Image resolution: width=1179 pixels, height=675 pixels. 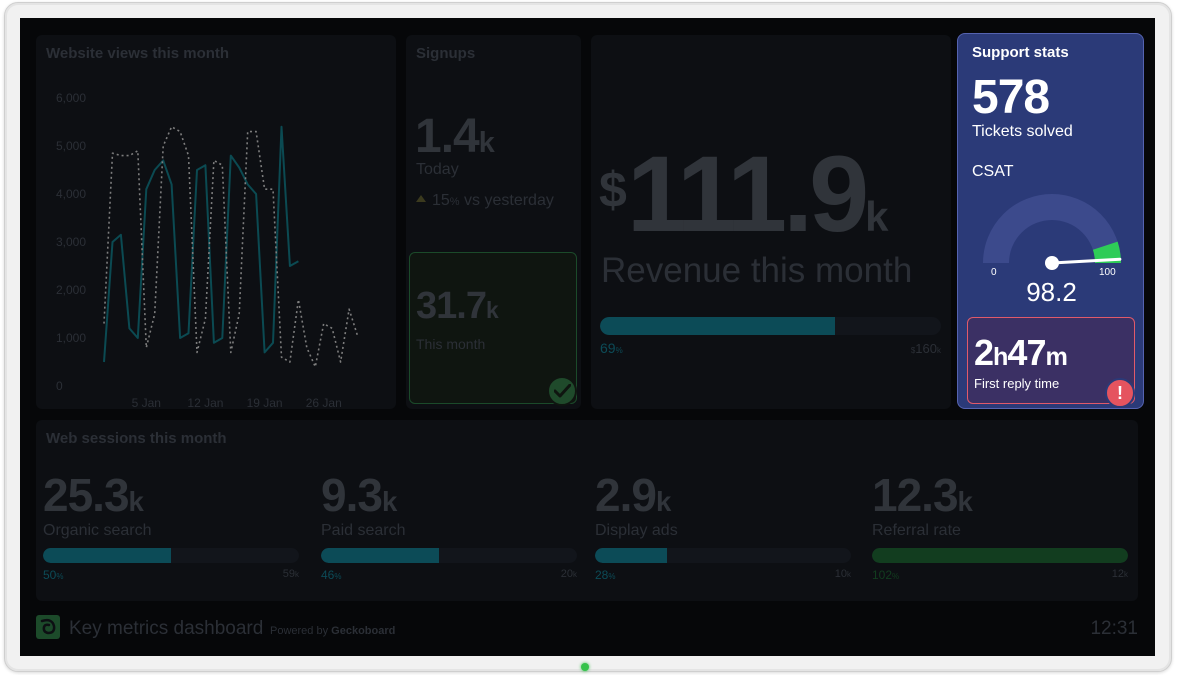 I want to click on first-reply-time-box: 2h47m First reply time !, so click(x=1051, y=362).